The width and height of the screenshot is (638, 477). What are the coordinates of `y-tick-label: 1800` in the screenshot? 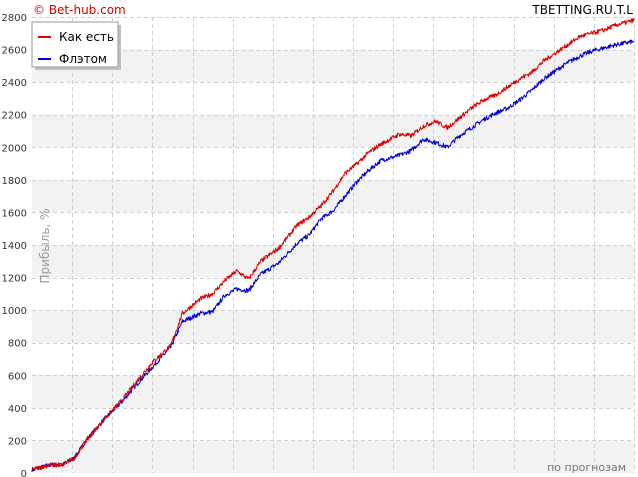 It's located at (14, 181).